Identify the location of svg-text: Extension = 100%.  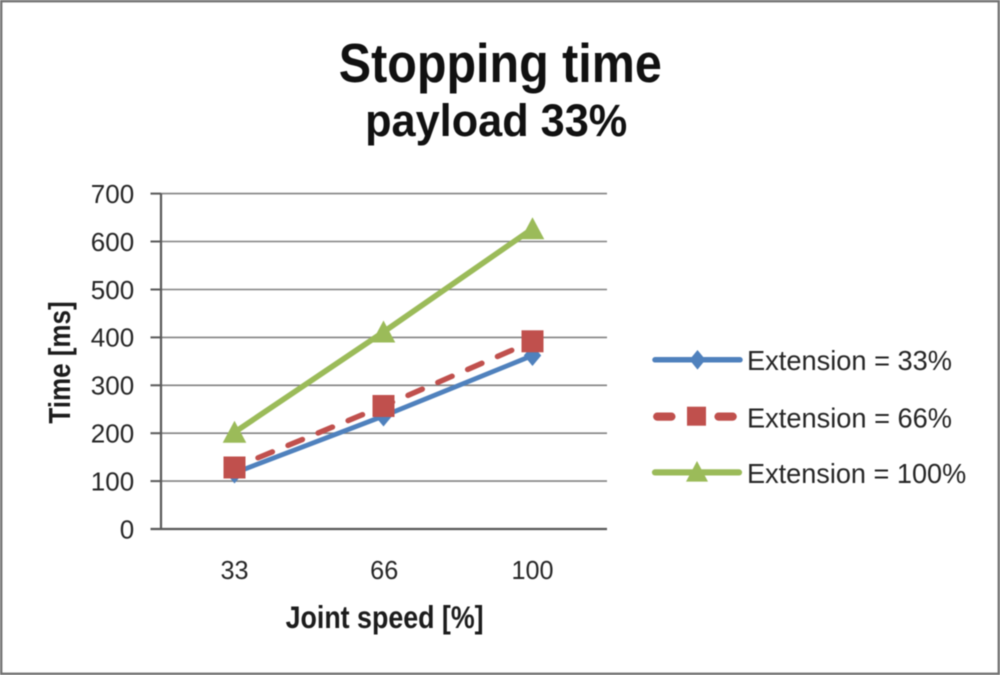
(856, 472).